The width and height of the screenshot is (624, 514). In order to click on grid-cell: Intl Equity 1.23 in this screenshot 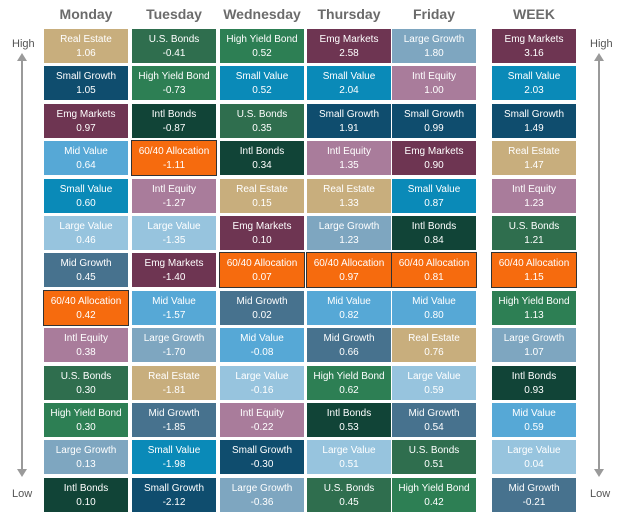, I will do `click(534, 195)`.